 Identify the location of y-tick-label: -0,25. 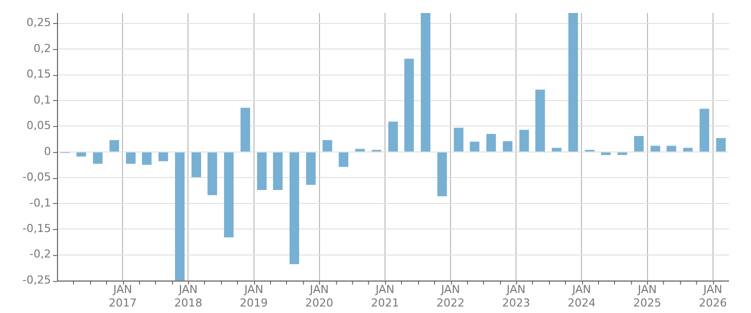
(36, 279).